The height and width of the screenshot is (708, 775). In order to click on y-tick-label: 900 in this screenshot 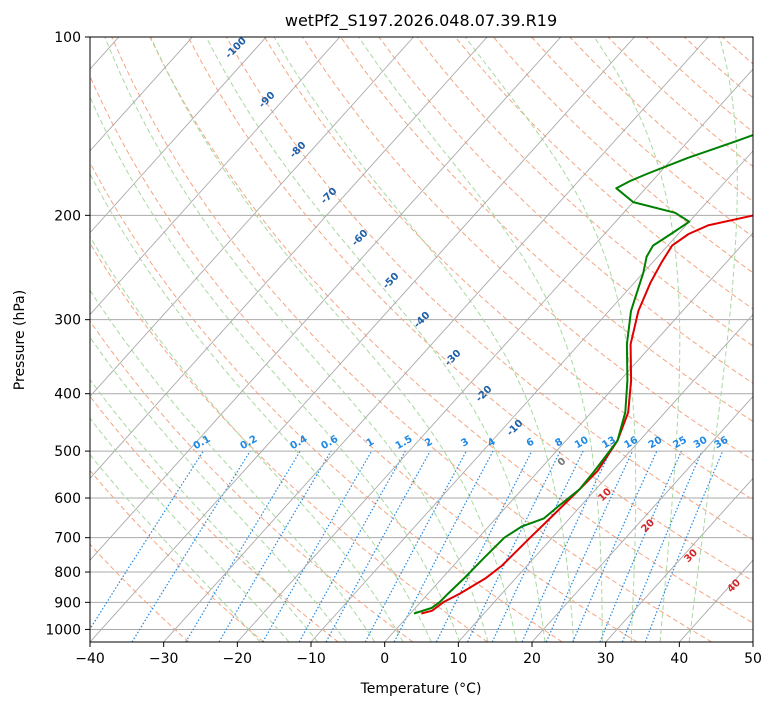, I will do `click(67, 603)`.